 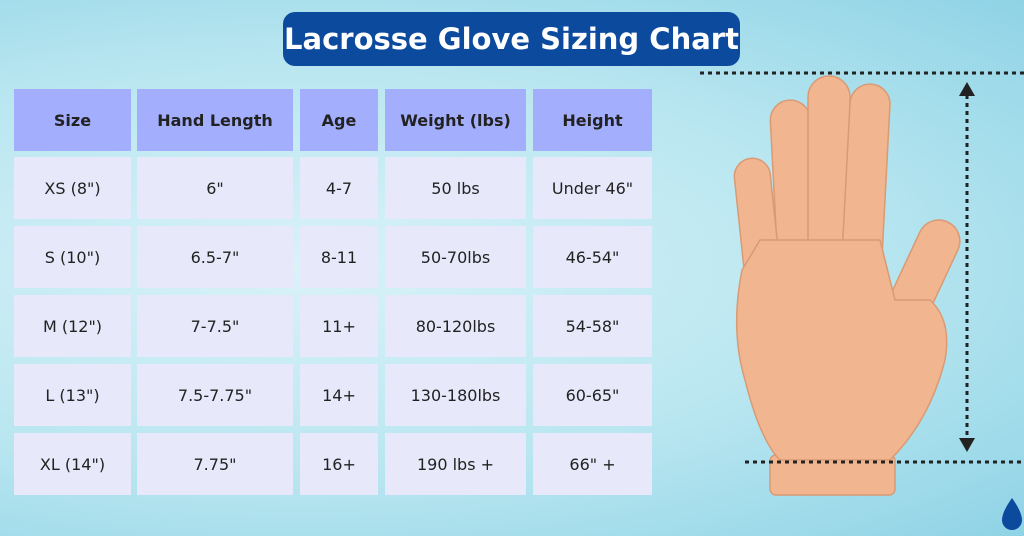 I want to click on column-header: Age, so click(x=339, y=120).